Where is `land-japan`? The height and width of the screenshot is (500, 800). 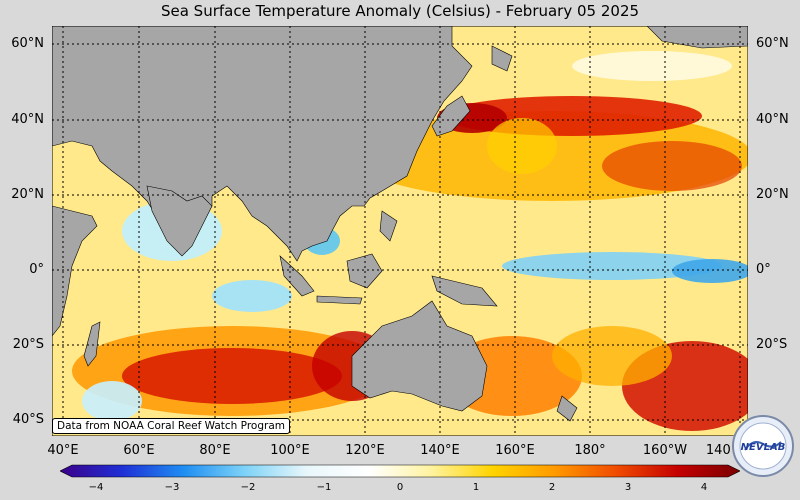 land-japan is located at coordinates (451, 116).